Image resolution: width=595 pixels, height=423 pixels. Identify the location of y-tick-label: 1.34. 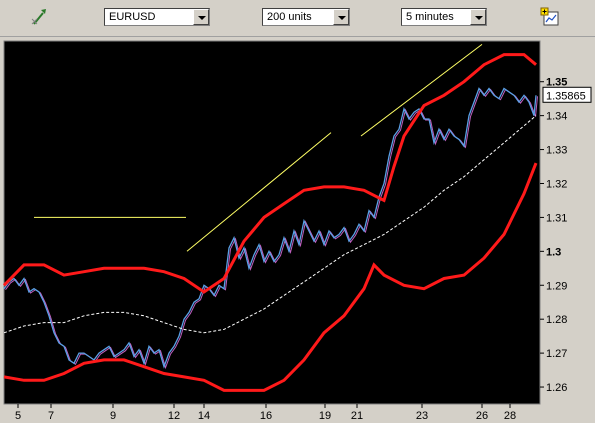
(556, 117).